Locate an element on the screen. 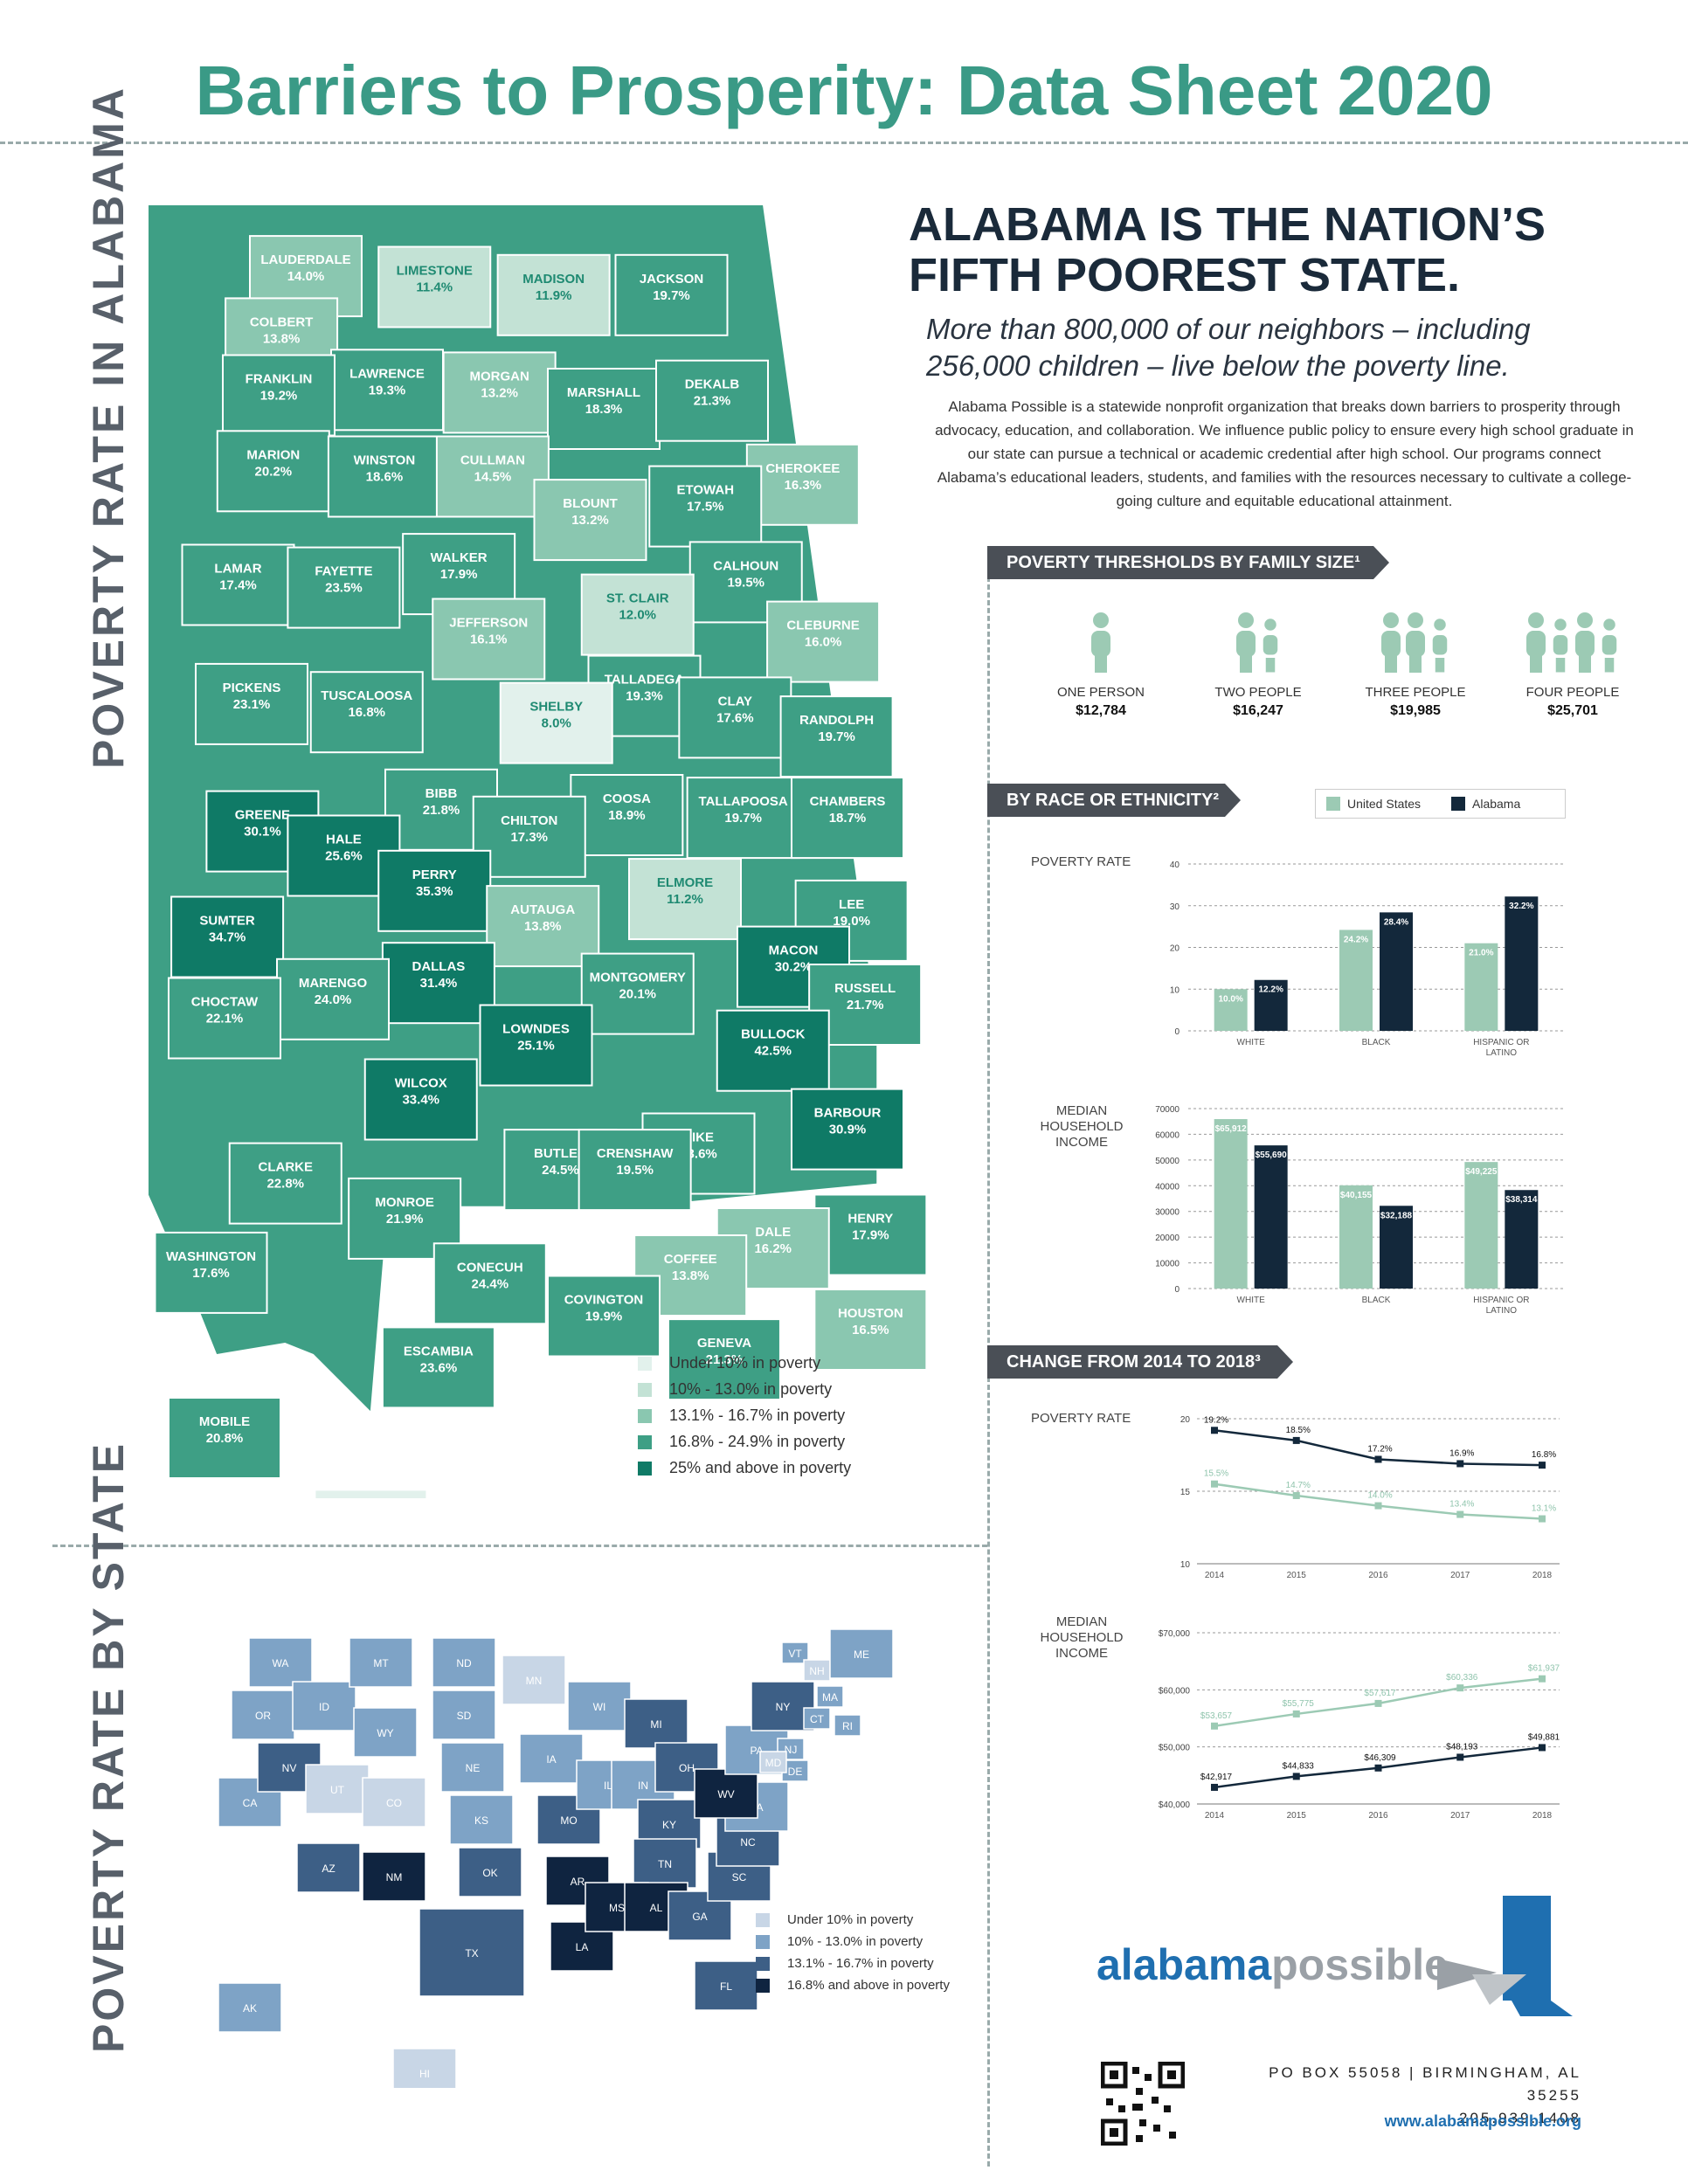 The height and width of the screenshot is (2184, 1688). state-abbr-label: WI is located at coordinates (599, 1707).